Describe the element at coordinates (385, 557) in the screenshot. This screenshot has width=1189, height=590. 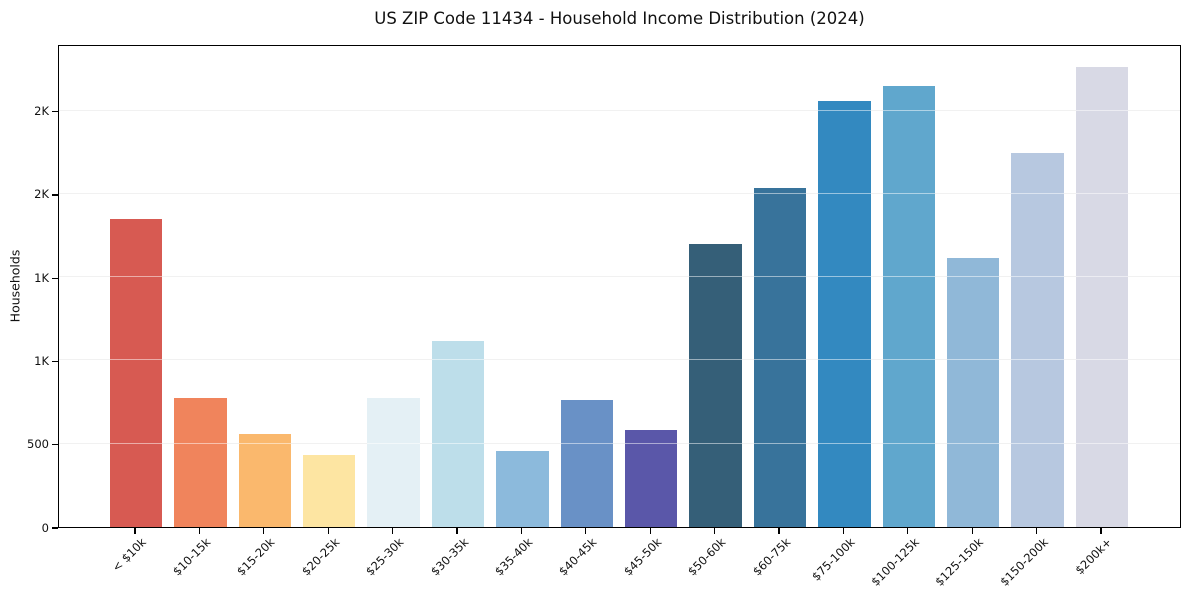
I see `x-tick-label: $25-30k` at that location.